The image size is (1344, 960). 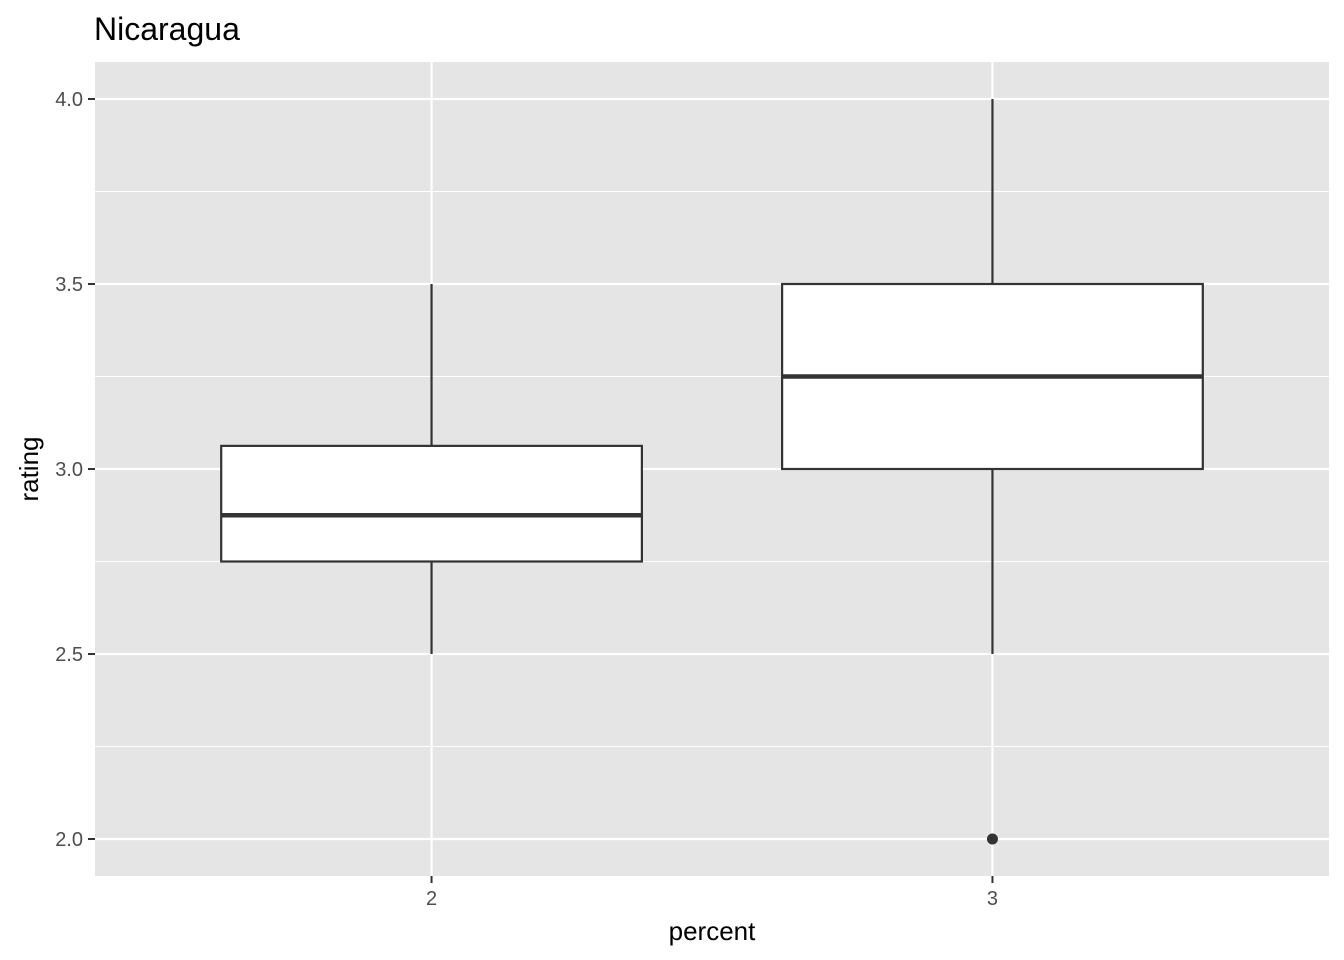 What do you see at coordinates (69, 840) in the screenshot?
I see `y-tick-label: 2.0` at bounding box center [69, 840].